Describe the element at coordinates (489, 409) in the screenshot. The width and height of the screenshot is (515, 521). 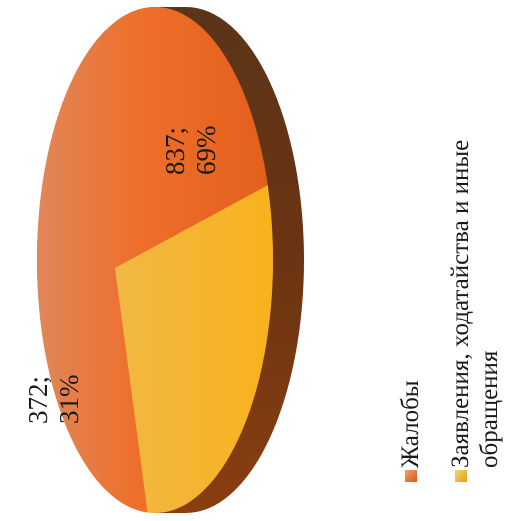
I see `legend-label-applications-line2: обращения` at that location.